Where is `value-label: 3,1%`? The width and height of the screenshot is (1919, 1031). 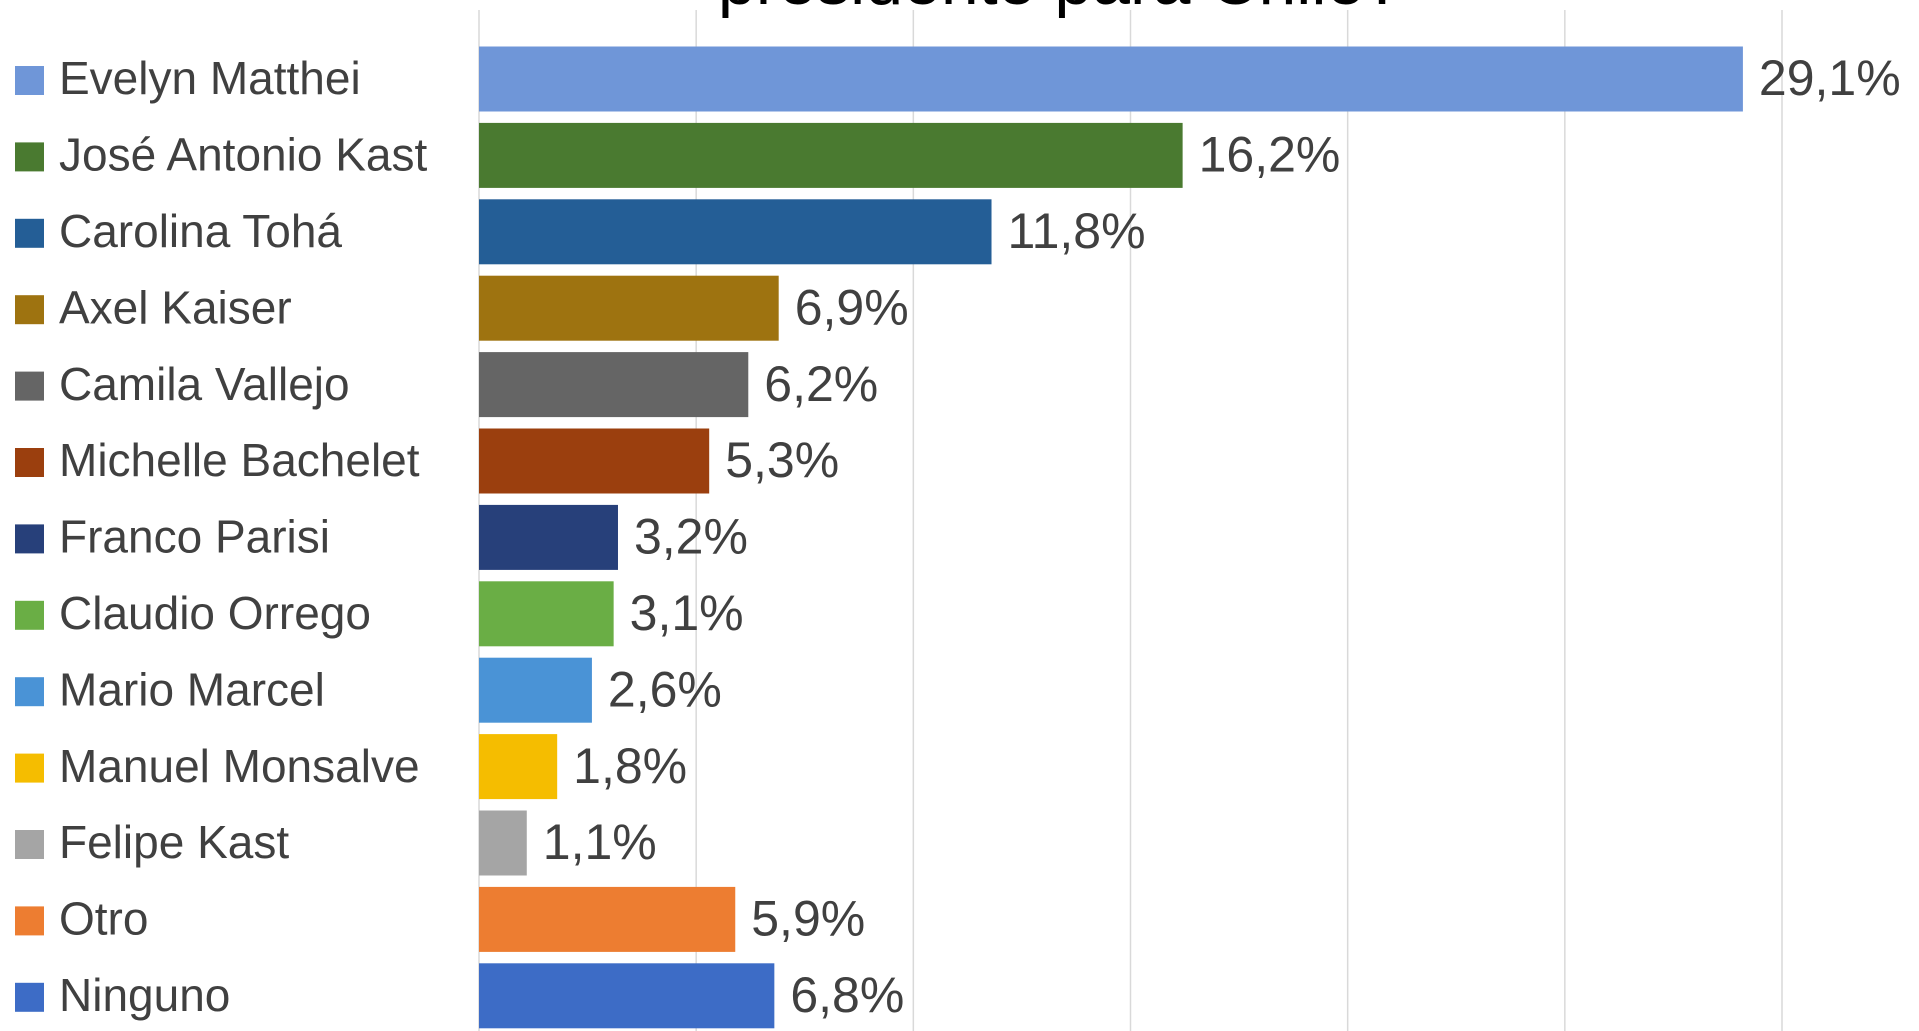 value-label: 3,1% is located at coordinates (687, 613).